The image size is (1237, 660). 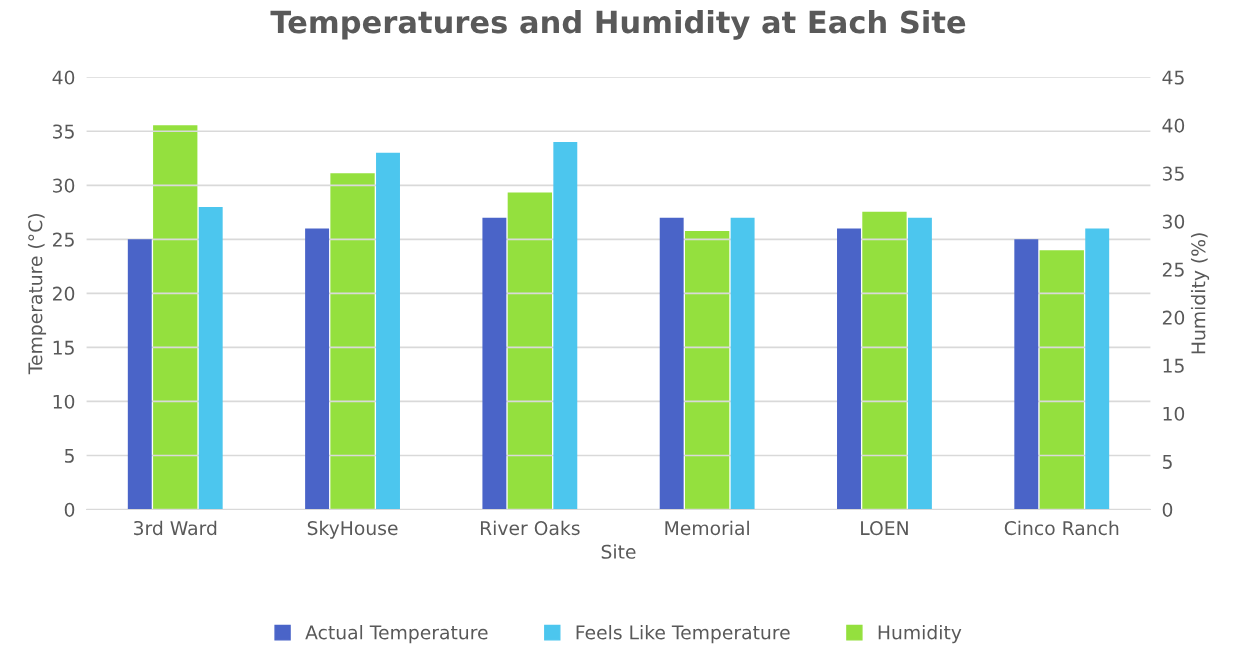 What do you see at coordinates (920, 634) in the screenshot?
I see `legend-label: Humidity` at bounding box center [920, 634].